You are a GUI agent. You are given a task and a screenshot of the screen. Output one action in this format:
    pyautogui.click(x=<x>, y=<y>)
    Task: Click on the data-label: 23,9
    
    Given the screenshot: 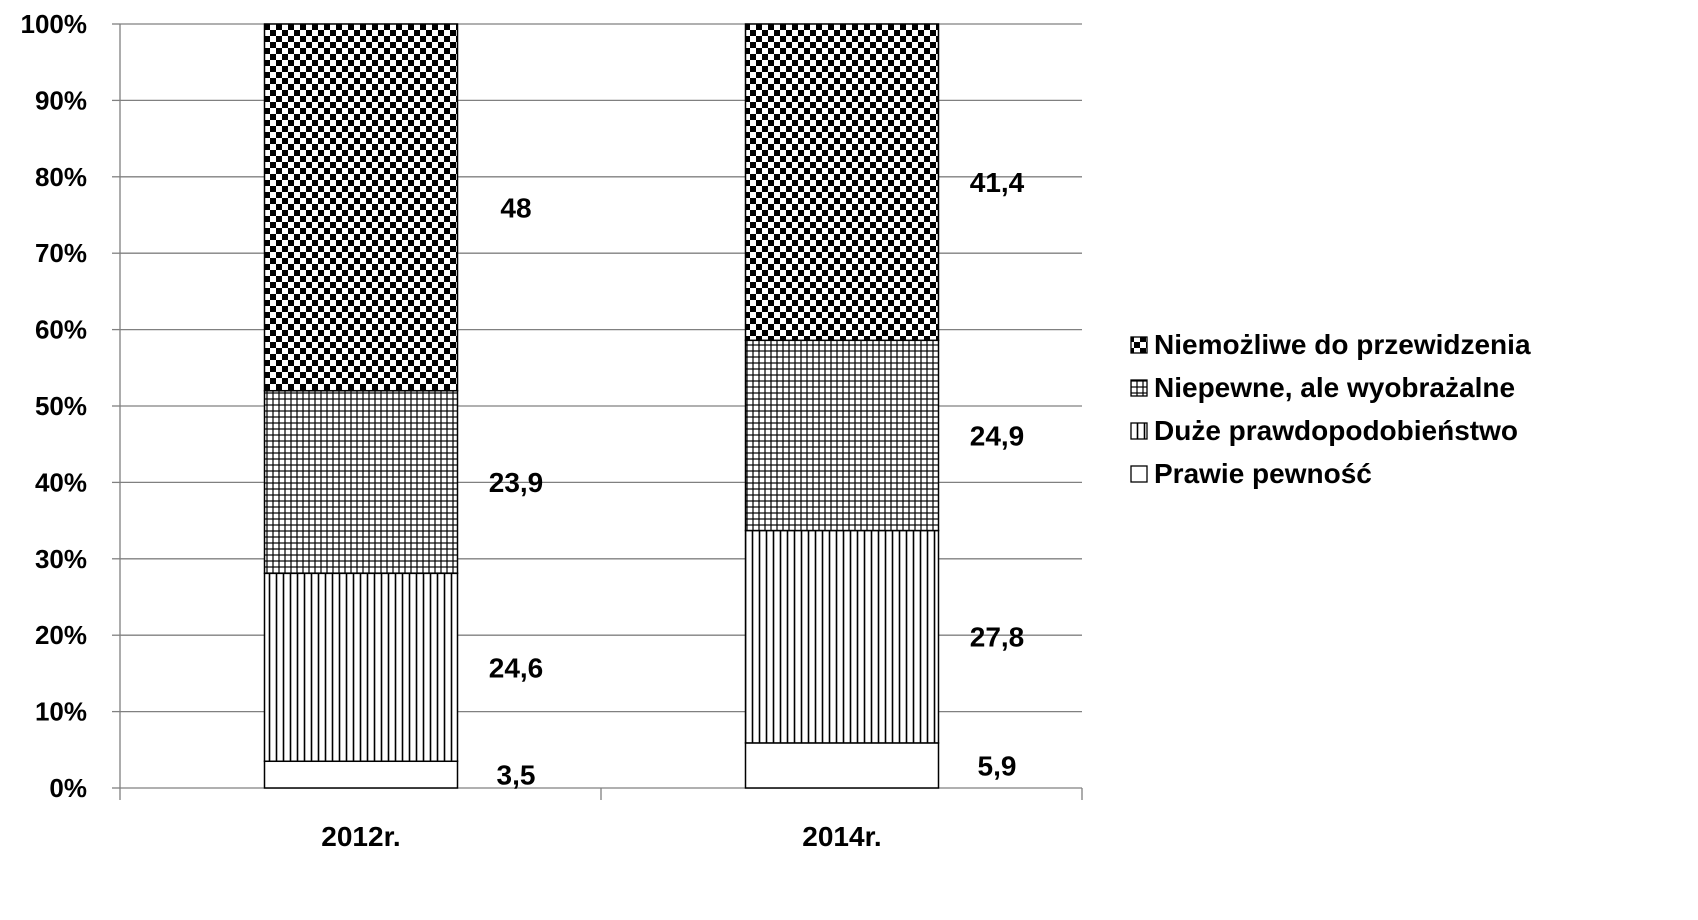 What is the action you would take?
    pyautogui.click(x=516, y=482)
    